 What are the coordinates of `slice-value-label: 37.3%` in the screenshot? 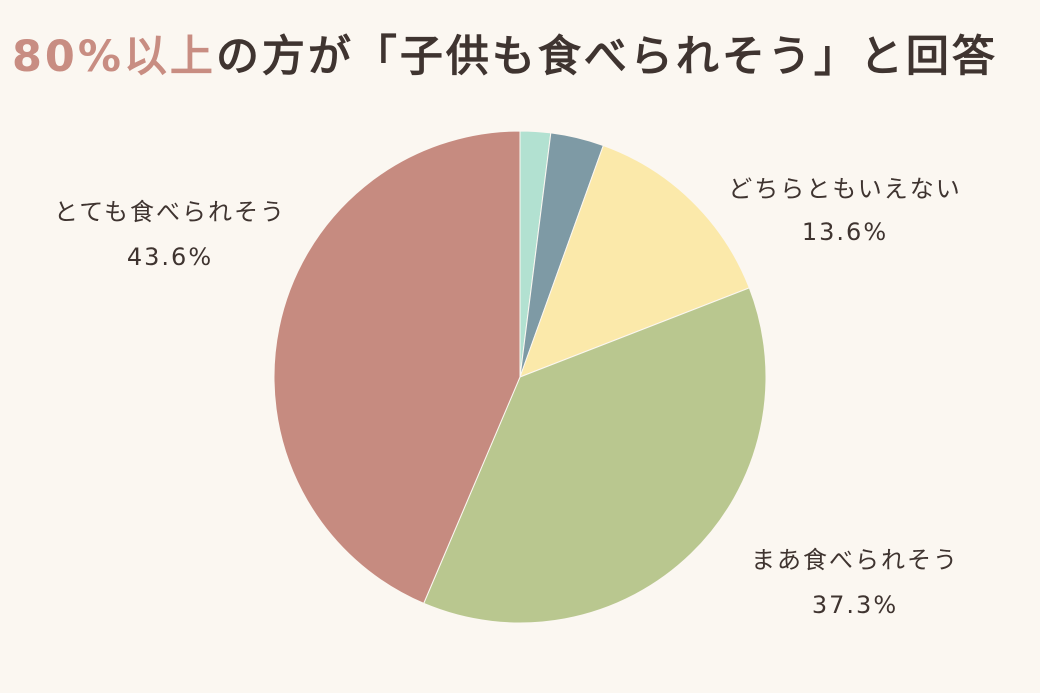 It's located at (855, 605).